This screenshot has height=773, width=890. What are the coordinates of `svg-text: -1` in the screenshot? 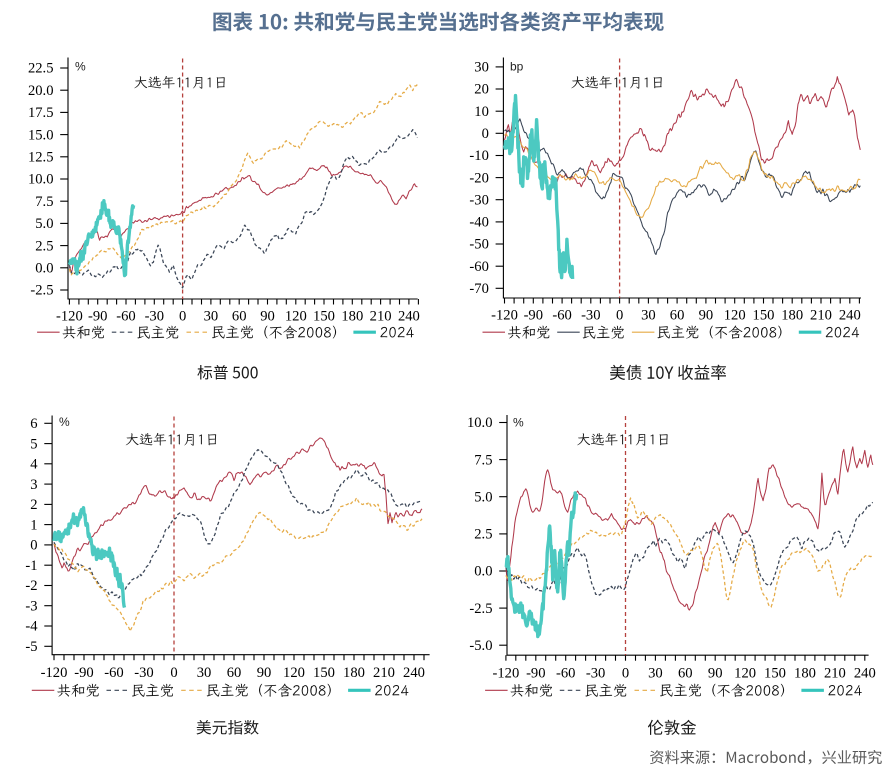 It's located at (31, 566).